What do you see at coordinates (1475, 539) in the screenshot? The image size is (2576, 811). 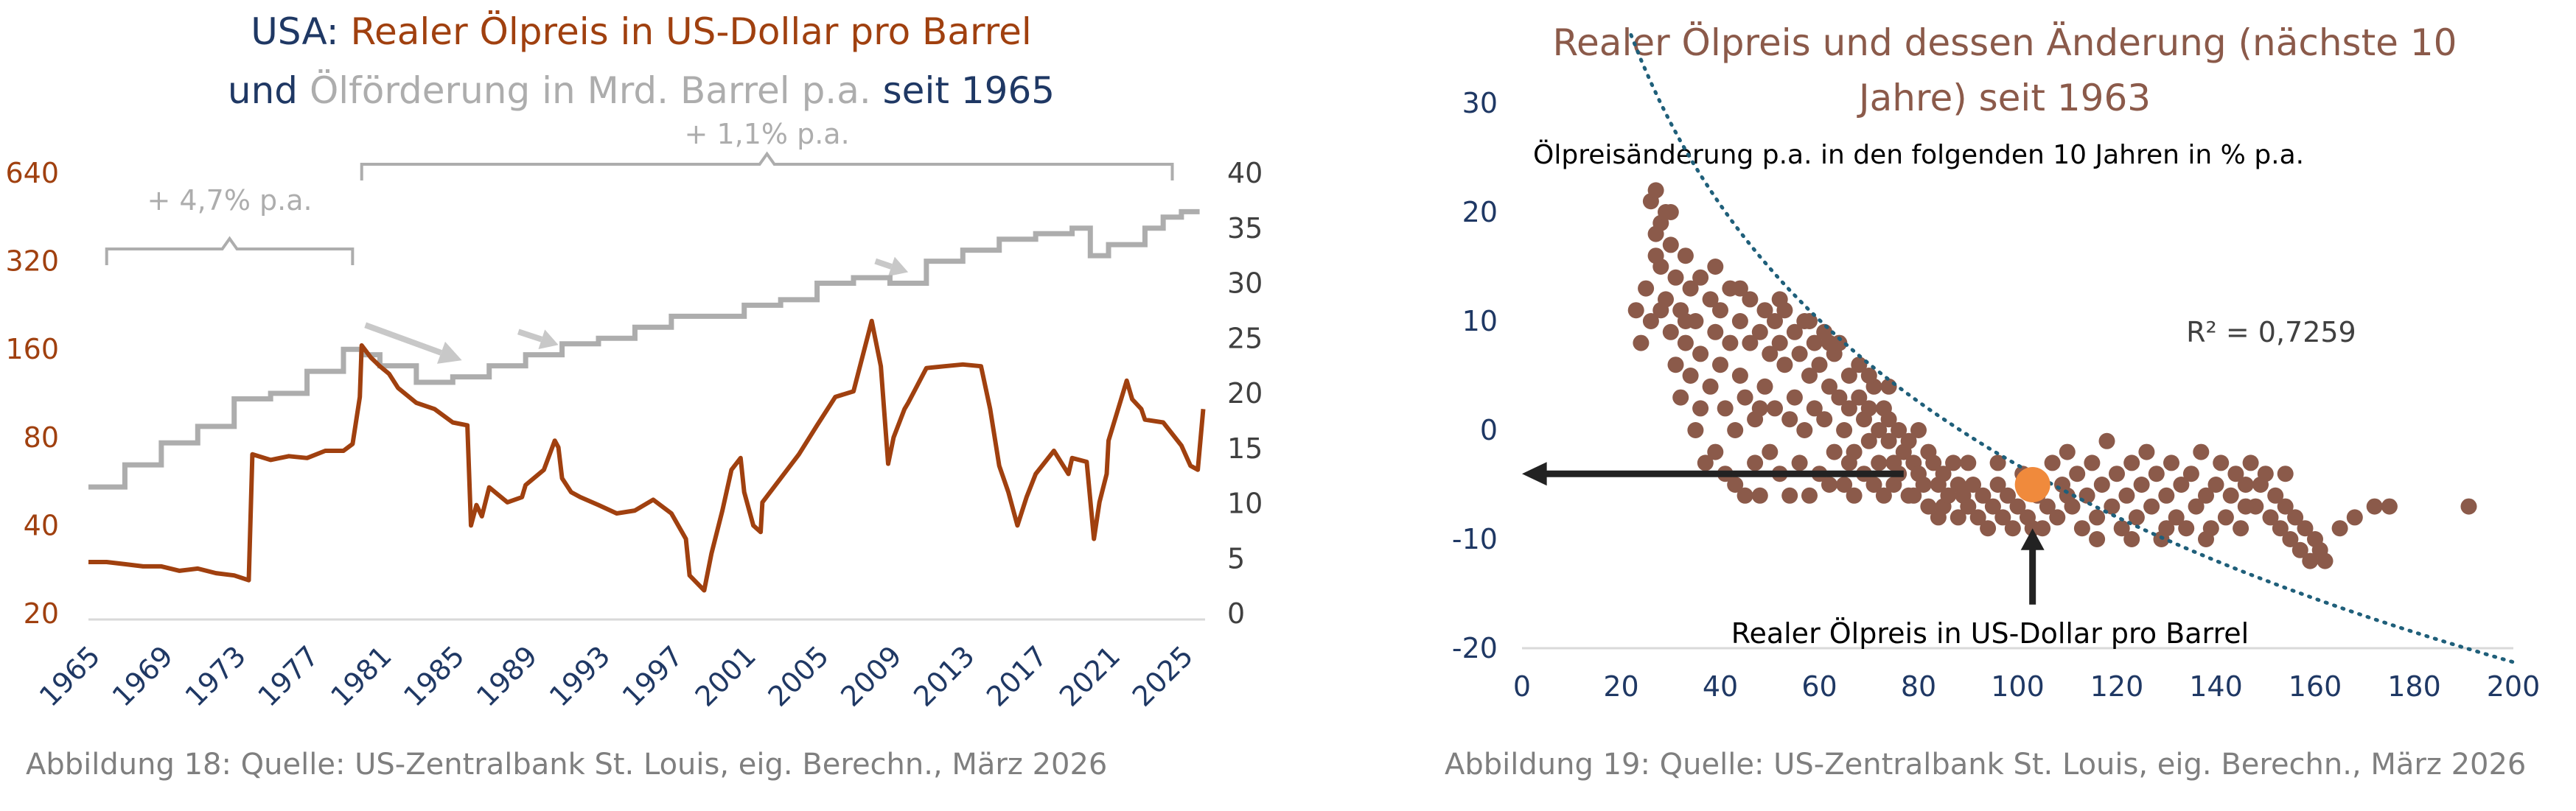 I see `right-y-tick-label: -10` at bounding box center [1475, 539].